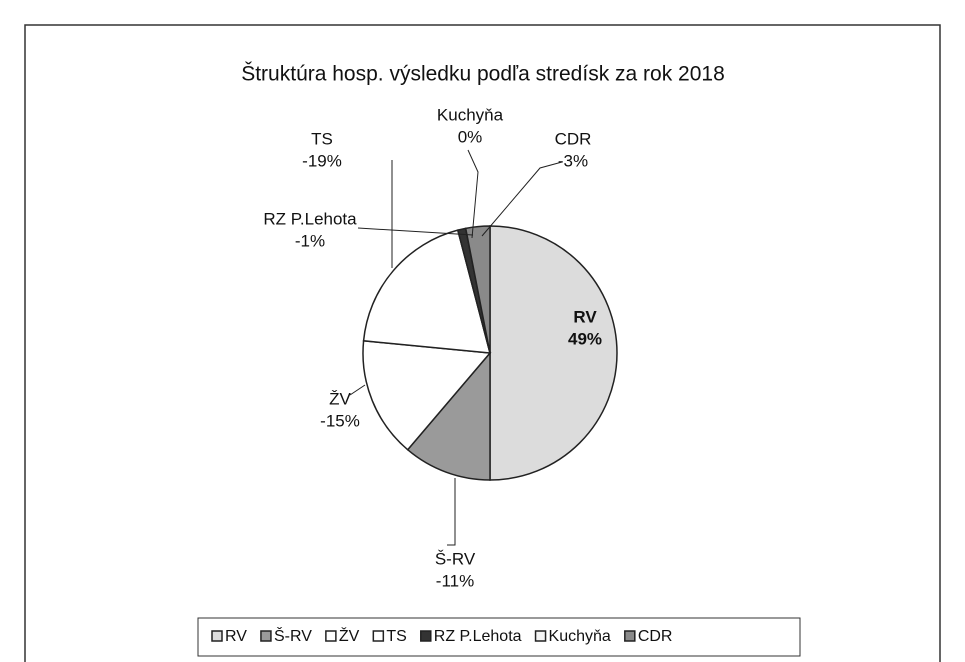 The image size is (965, 662). Describe the element at coordinates (580, 636) in the screenshot. I see `legend-label: Kuchyňa` at that location.